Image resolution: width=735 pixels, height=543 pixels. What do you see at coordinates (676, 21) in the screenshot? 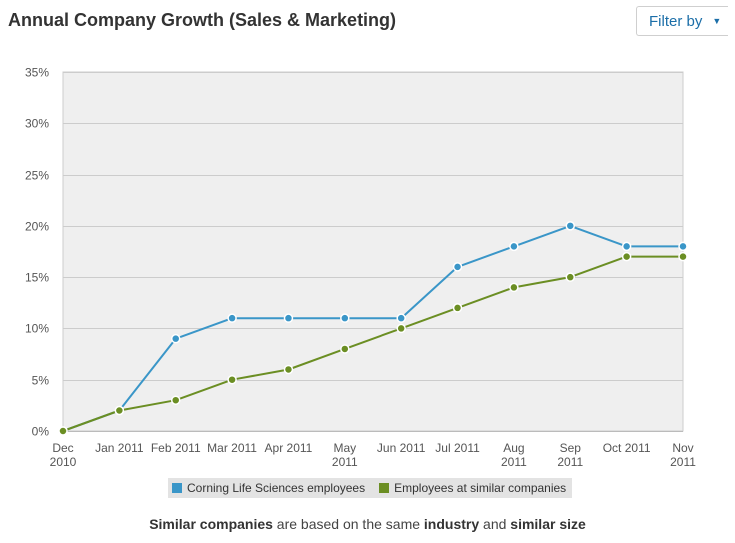
I see `filter-by-label: Filter by` at bounding box center [676, 21].